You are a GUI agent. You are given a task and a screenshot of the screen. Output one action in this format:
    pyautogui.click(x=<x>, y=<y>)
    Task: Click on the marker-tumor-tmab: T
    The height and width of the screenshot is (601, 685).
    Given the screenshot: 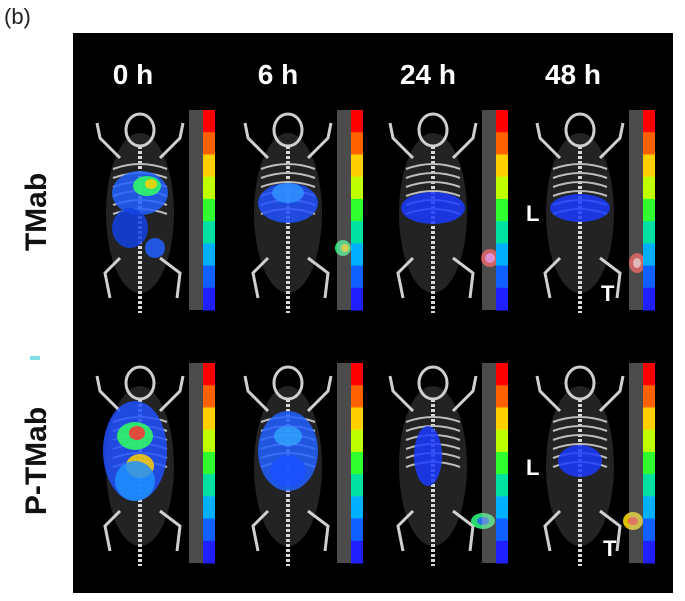 What is the action you would take?
    pyautogui.click(x=608, y=293)
    